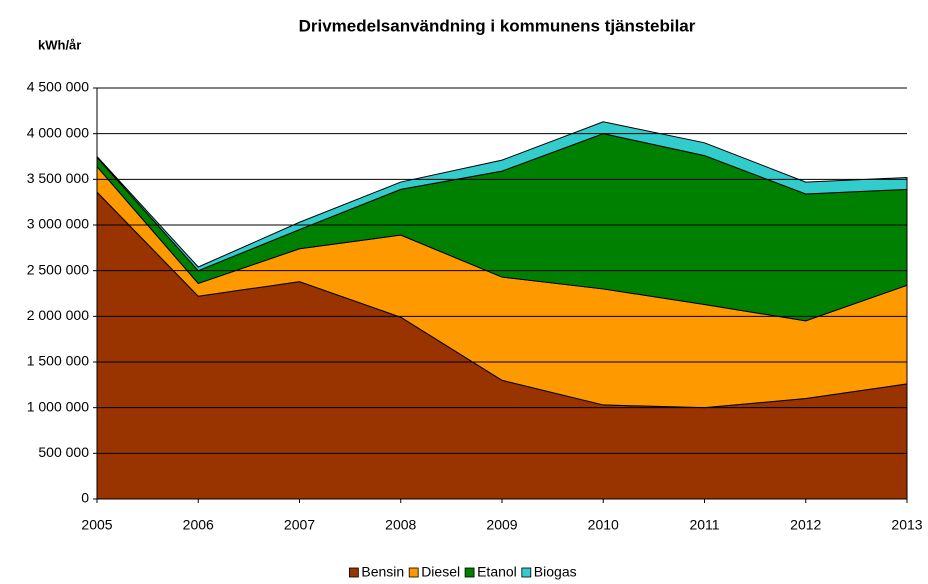 The width and height of the screenshot is (928, 584). Describe the element at coordinates (96, 525) in the screenshot. I see `x-tick-label: 2005` at that location.